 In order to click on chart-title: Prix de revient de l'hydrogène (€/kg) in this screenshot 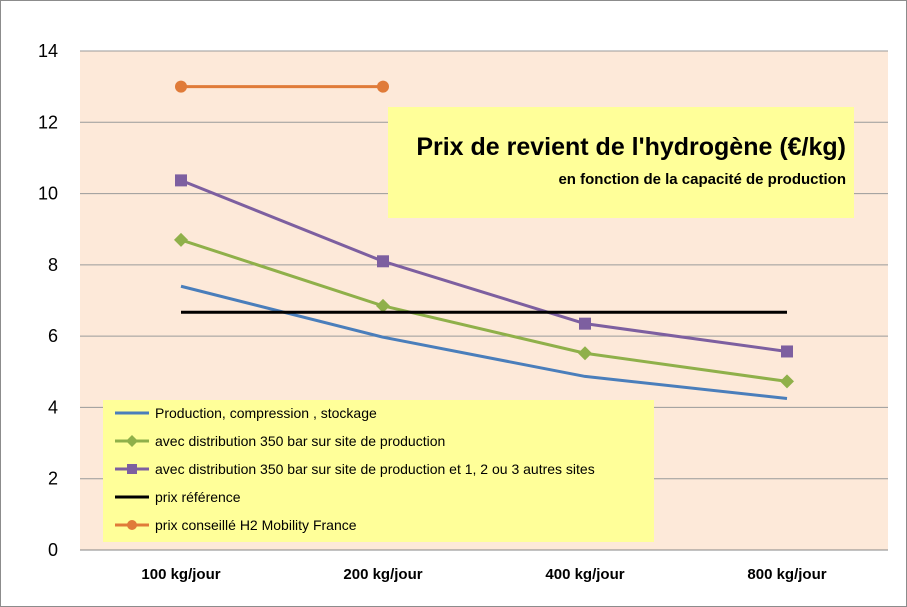, I will do `click(631, 147)`.